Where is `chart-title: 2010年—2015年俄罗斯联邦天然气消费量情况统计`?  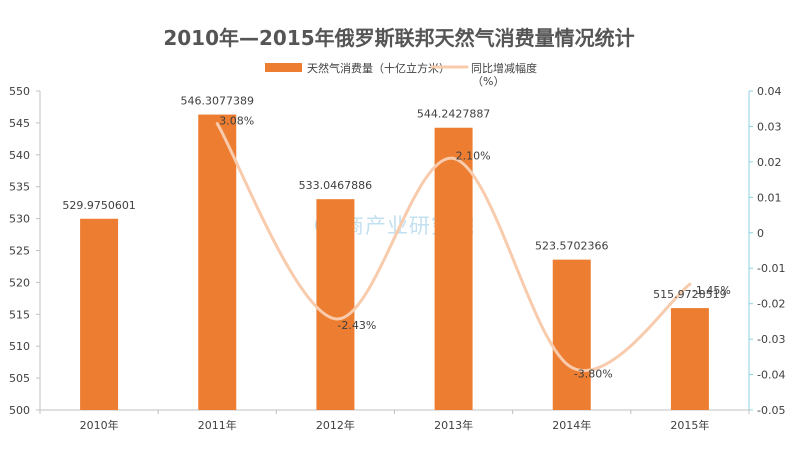 chart-title: 2010年—2015年俄罗斯联邦天然气消费量情况统计 is located at coordinates (398, 38).